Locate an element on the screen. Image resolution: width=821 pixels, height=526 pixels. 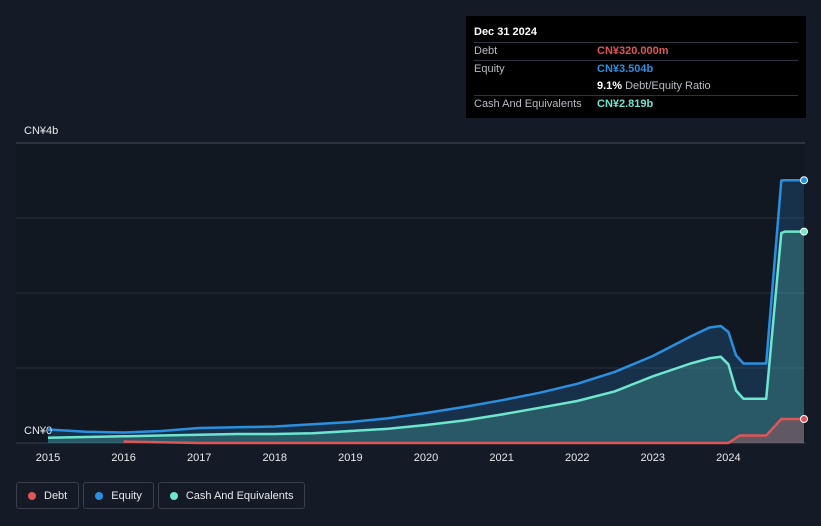
tooltip-row-cash: Cash And Equivalents CN¥2.819b is located at coordinates (636, 104).